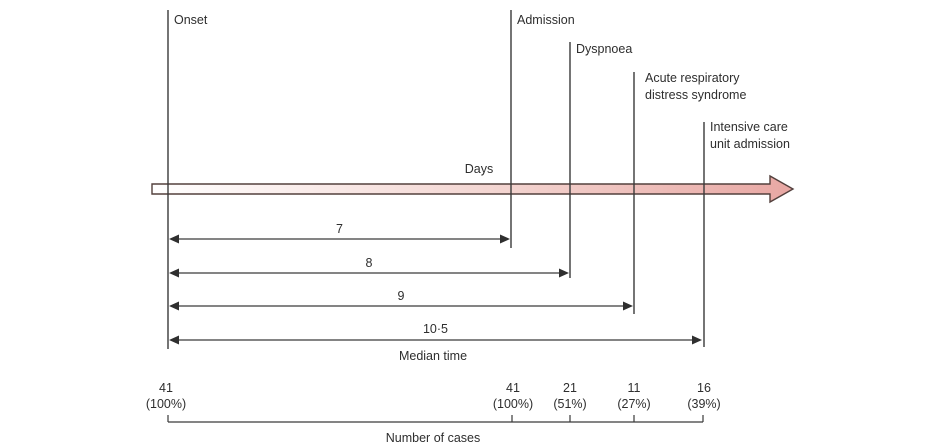 Image resolution: width=949 pixels, height=448 pixels. I want to click on event-label-ards: Acute respiratory distress syndrome, so click(695, 87).